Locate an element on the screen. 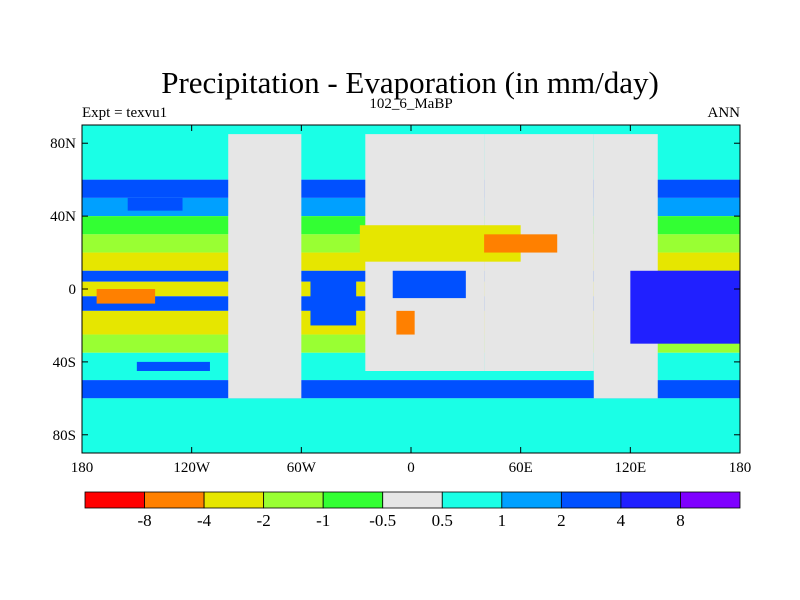 The image size is (800, 600). y-tick-label-3: 40S is located at coordinates (64, 363).